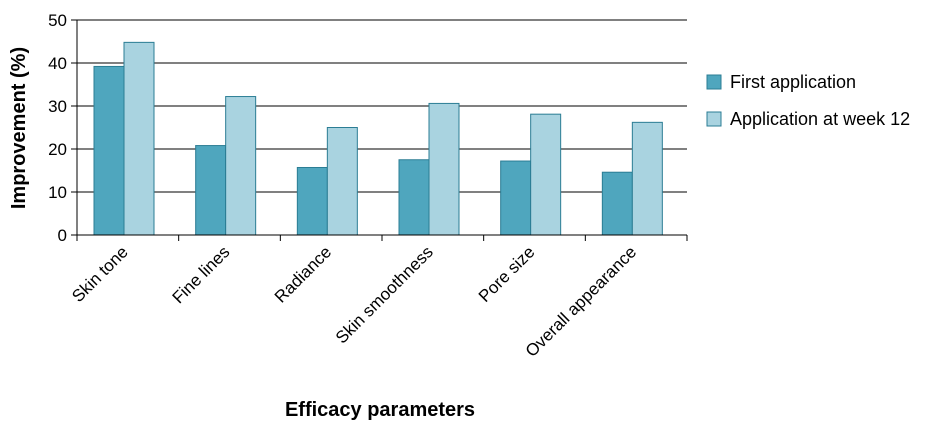 This screenshot has height=427, width=943. What do you see at coordinates (211, 190) in the screenshot?
I see `bar-first-application-fine-lines` at bounding box center [211, 190].